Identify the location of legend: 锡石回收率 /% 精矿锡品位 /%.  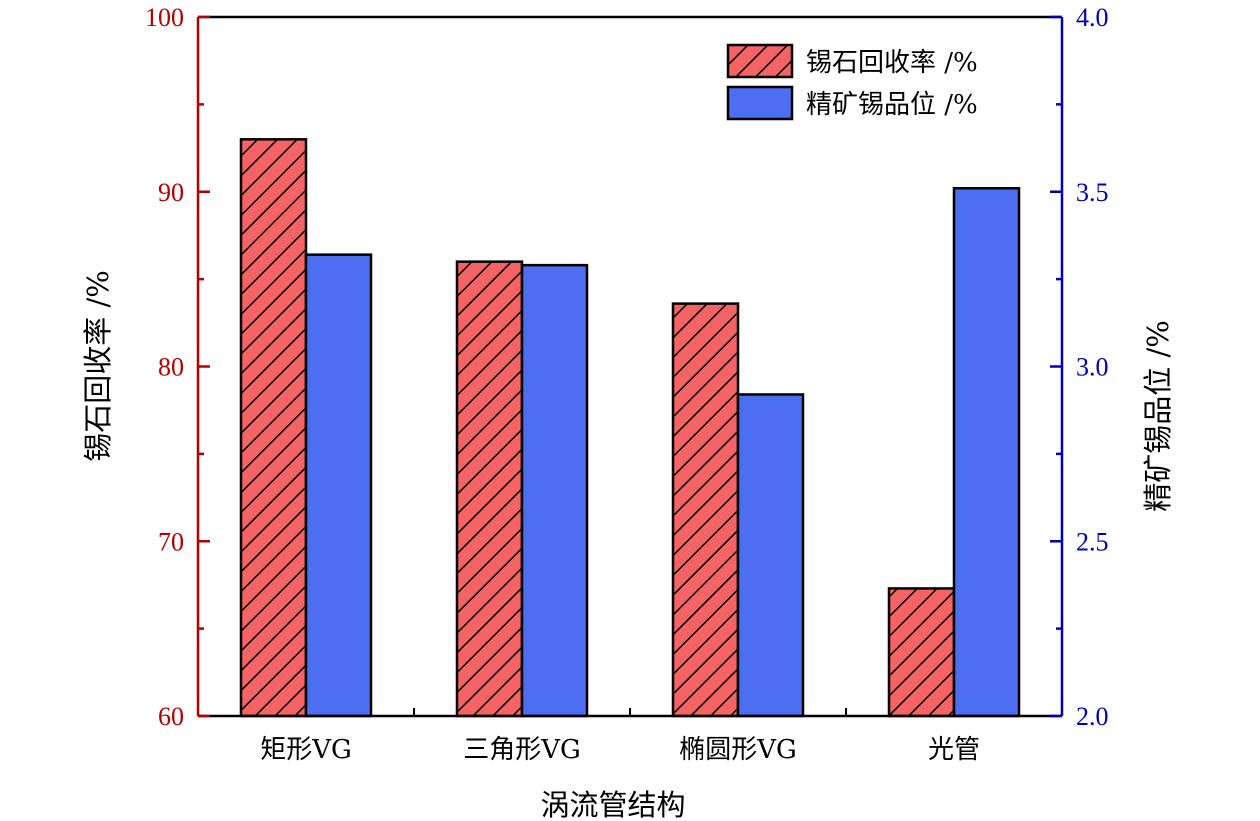
(852, 82).